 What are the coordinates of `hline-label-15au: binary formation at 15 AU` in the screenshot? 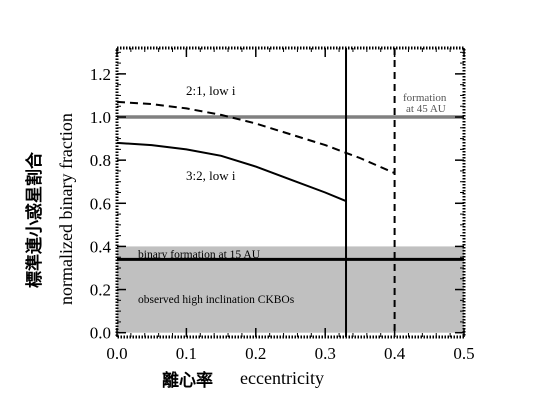 It's located at (199, 255).